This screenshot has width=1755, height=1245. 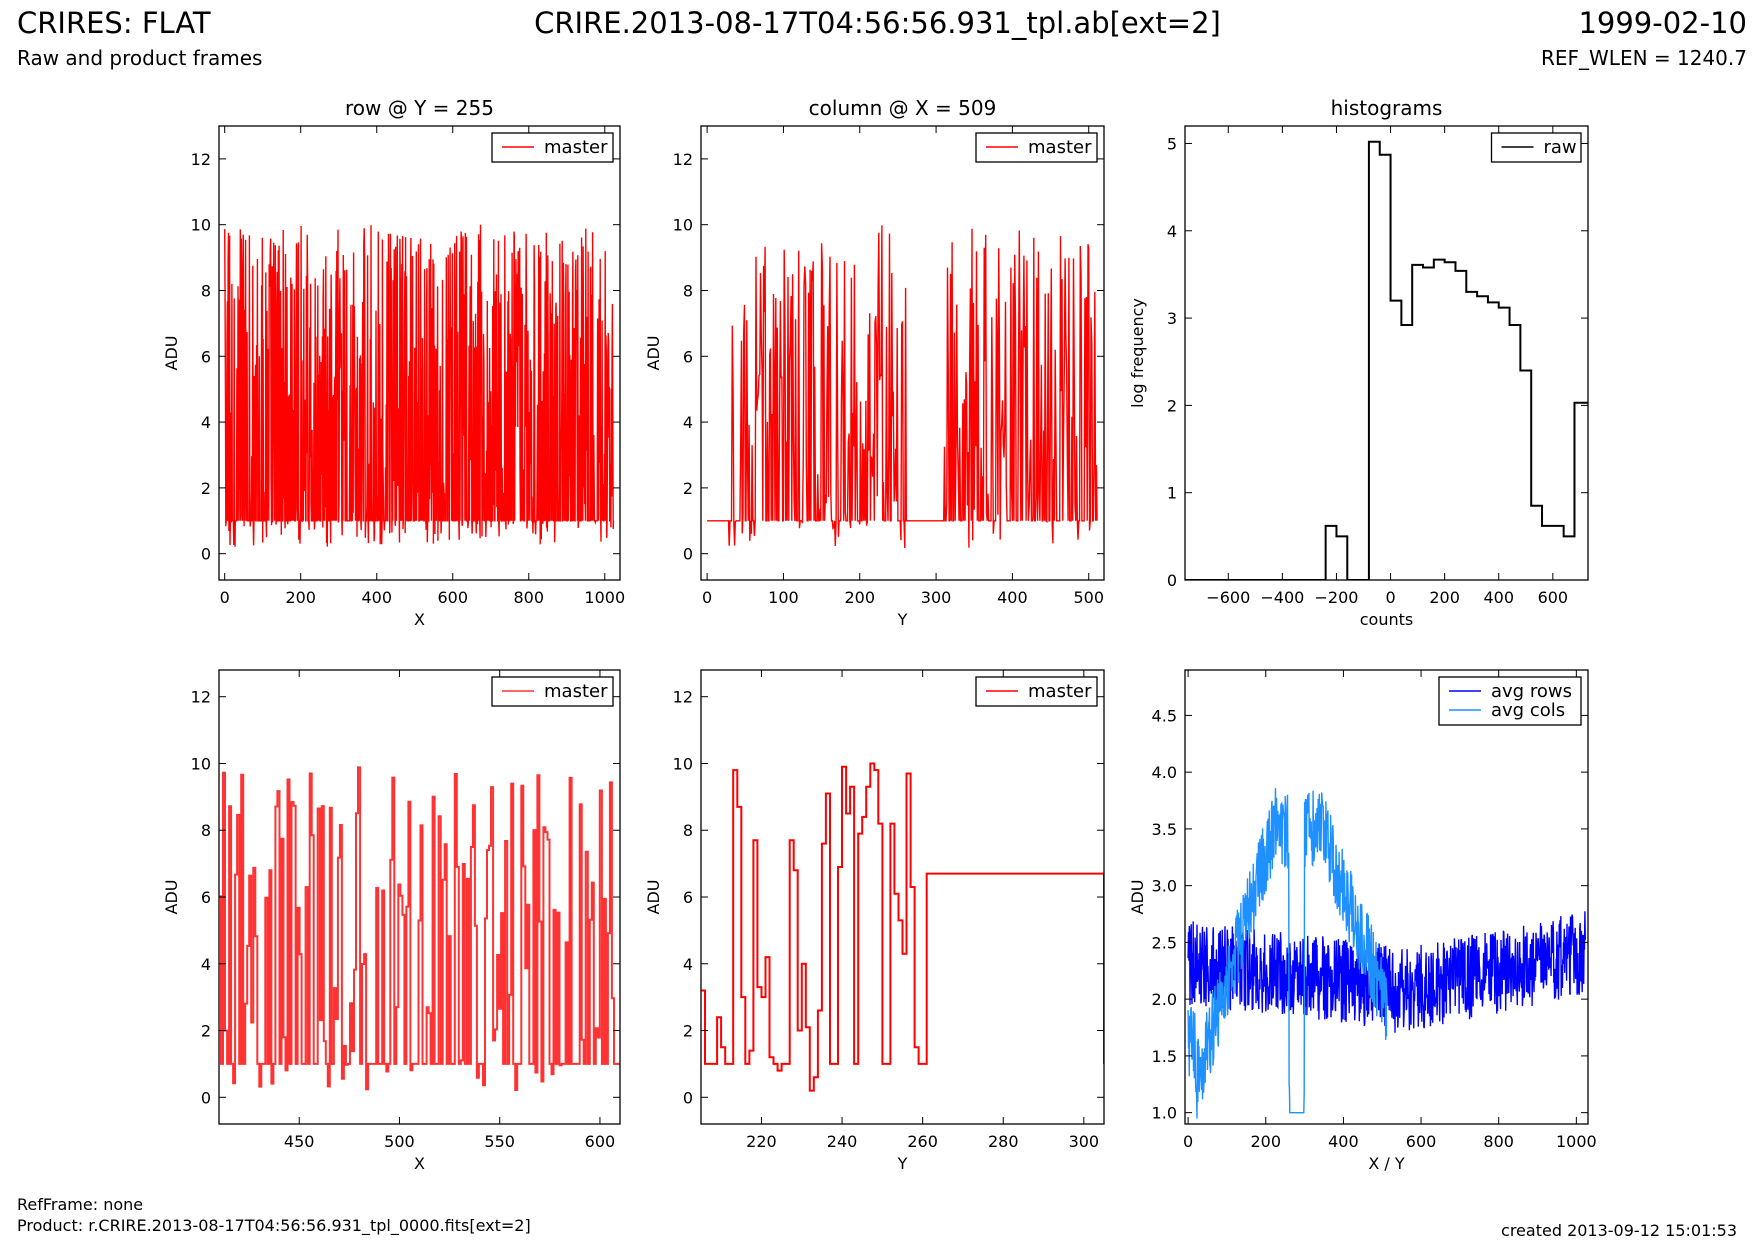 I want to click on y-tick-label: 12, so click(x=683, y=159).